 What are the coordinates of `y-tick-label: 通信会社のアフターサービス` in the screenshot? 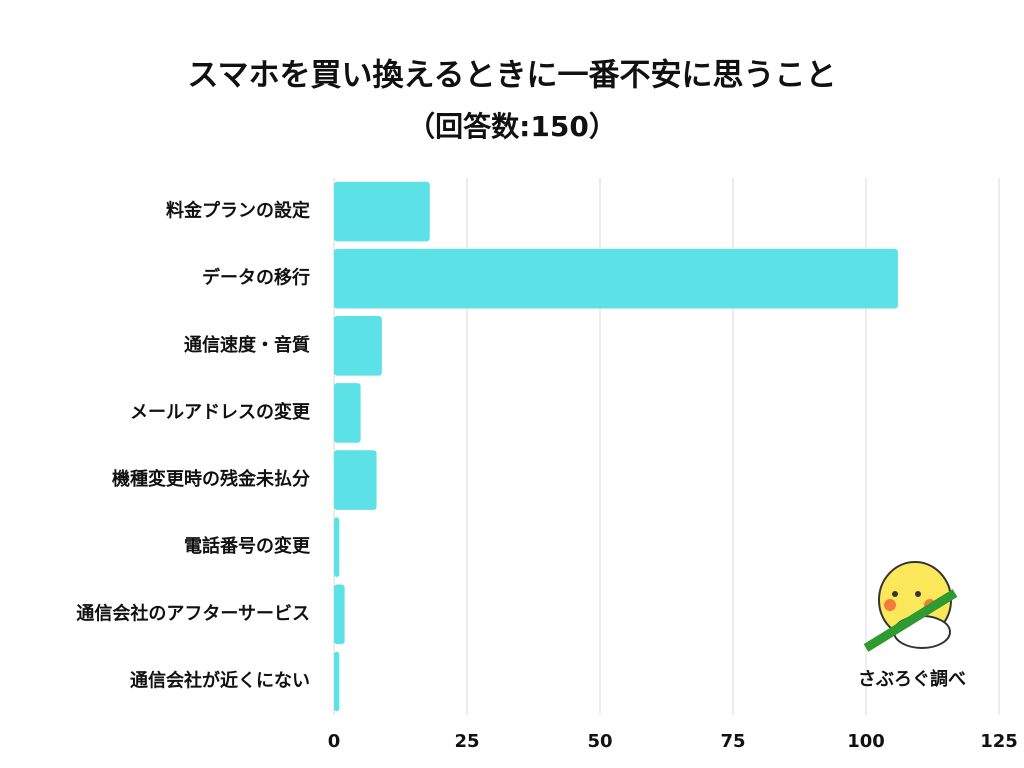 It's located at (193, 613).